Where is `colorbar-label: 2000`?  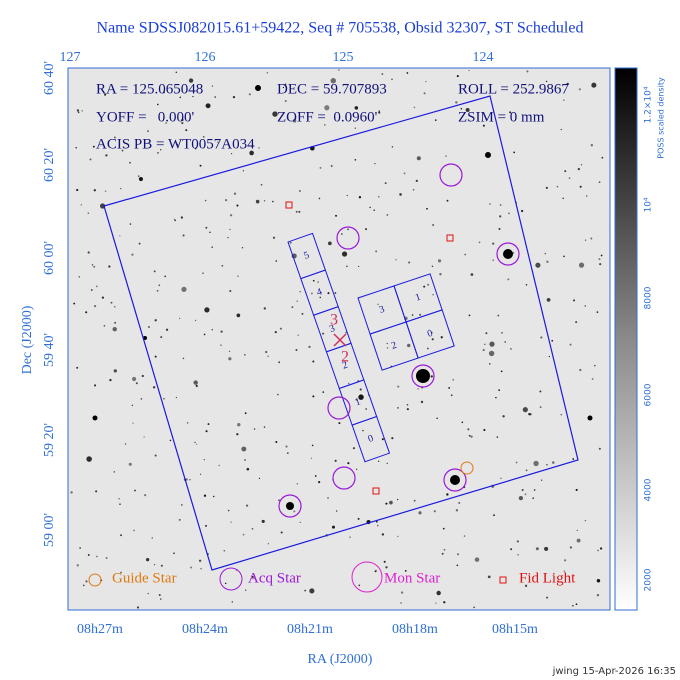 colorbar-label: 2000 is located at coordinates (649, 579).